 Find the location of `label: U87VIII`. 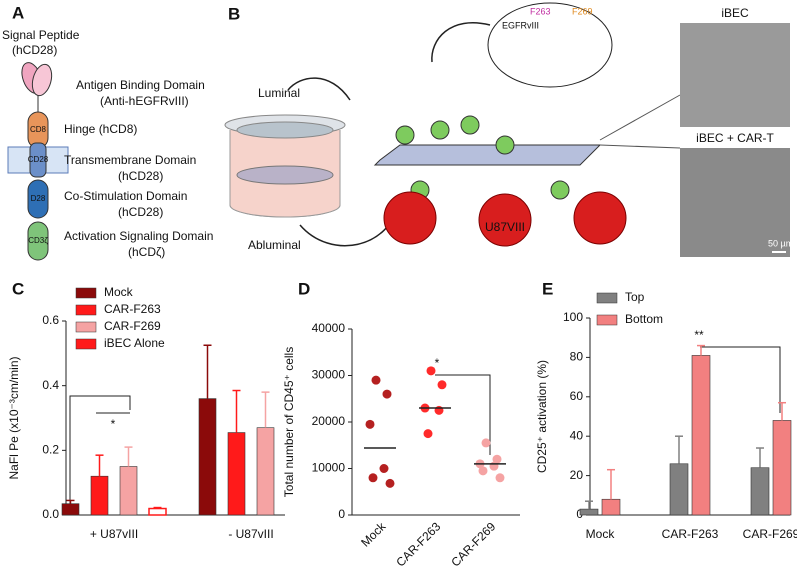

label: U87VIII is located at coordinates (505, 227).